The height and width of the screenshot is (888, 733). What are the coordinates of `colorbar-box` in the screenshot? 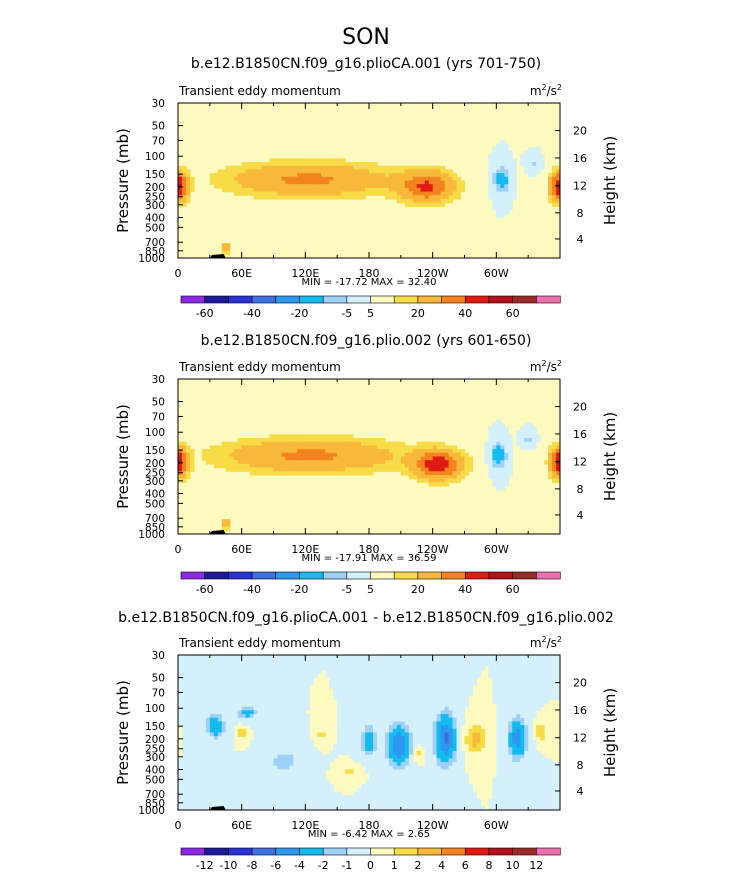 It's located at (406, 575).